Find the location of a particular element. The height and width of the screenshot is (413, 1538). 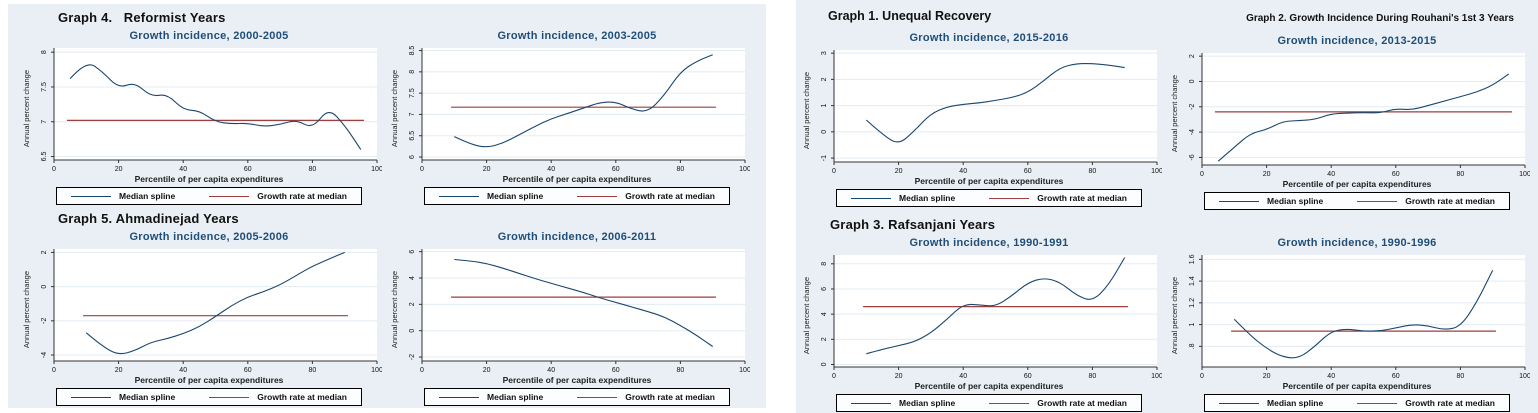

x-tick-label: 20 is located at coordinates (1267, 376).